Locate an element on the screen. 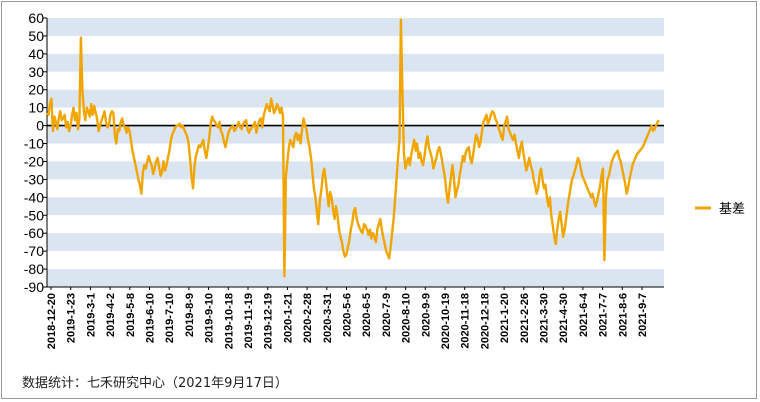 The width and height of the screenshot is (760, 402). y-tick-label: -60 is located at coordinates (34, 233).